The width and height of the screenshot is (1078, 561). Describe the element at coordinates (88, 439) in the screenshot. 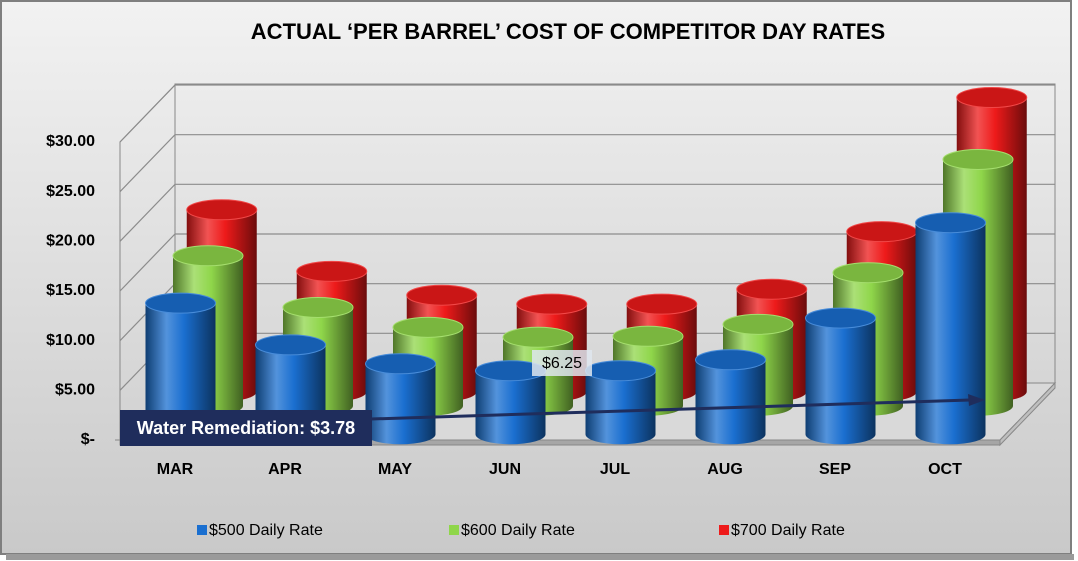

I see `y-tick-label: $-` at that location.